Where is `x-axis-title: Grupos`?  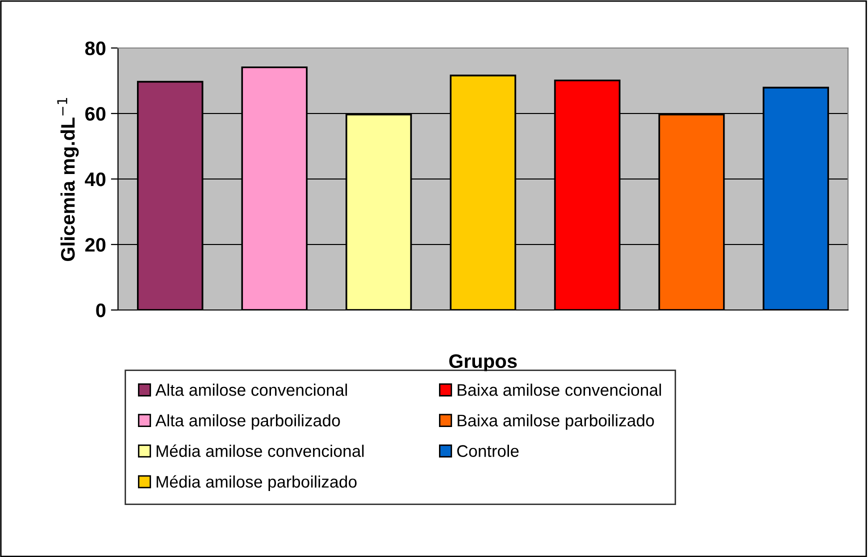
x-axis-title: Grupos is located at coordinates (483, 363).